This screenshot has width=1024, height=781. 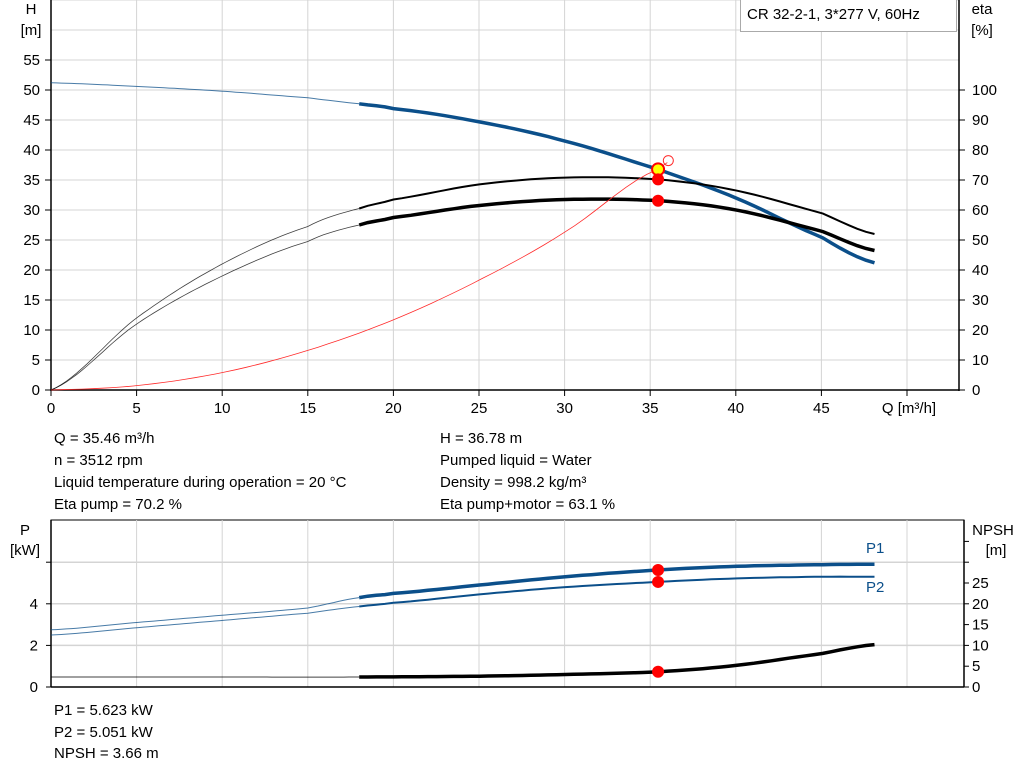 What do you see at coordinates (658, 570) in the screenshot?
I see `duty-point-P1` at bounding box center [658, 570].